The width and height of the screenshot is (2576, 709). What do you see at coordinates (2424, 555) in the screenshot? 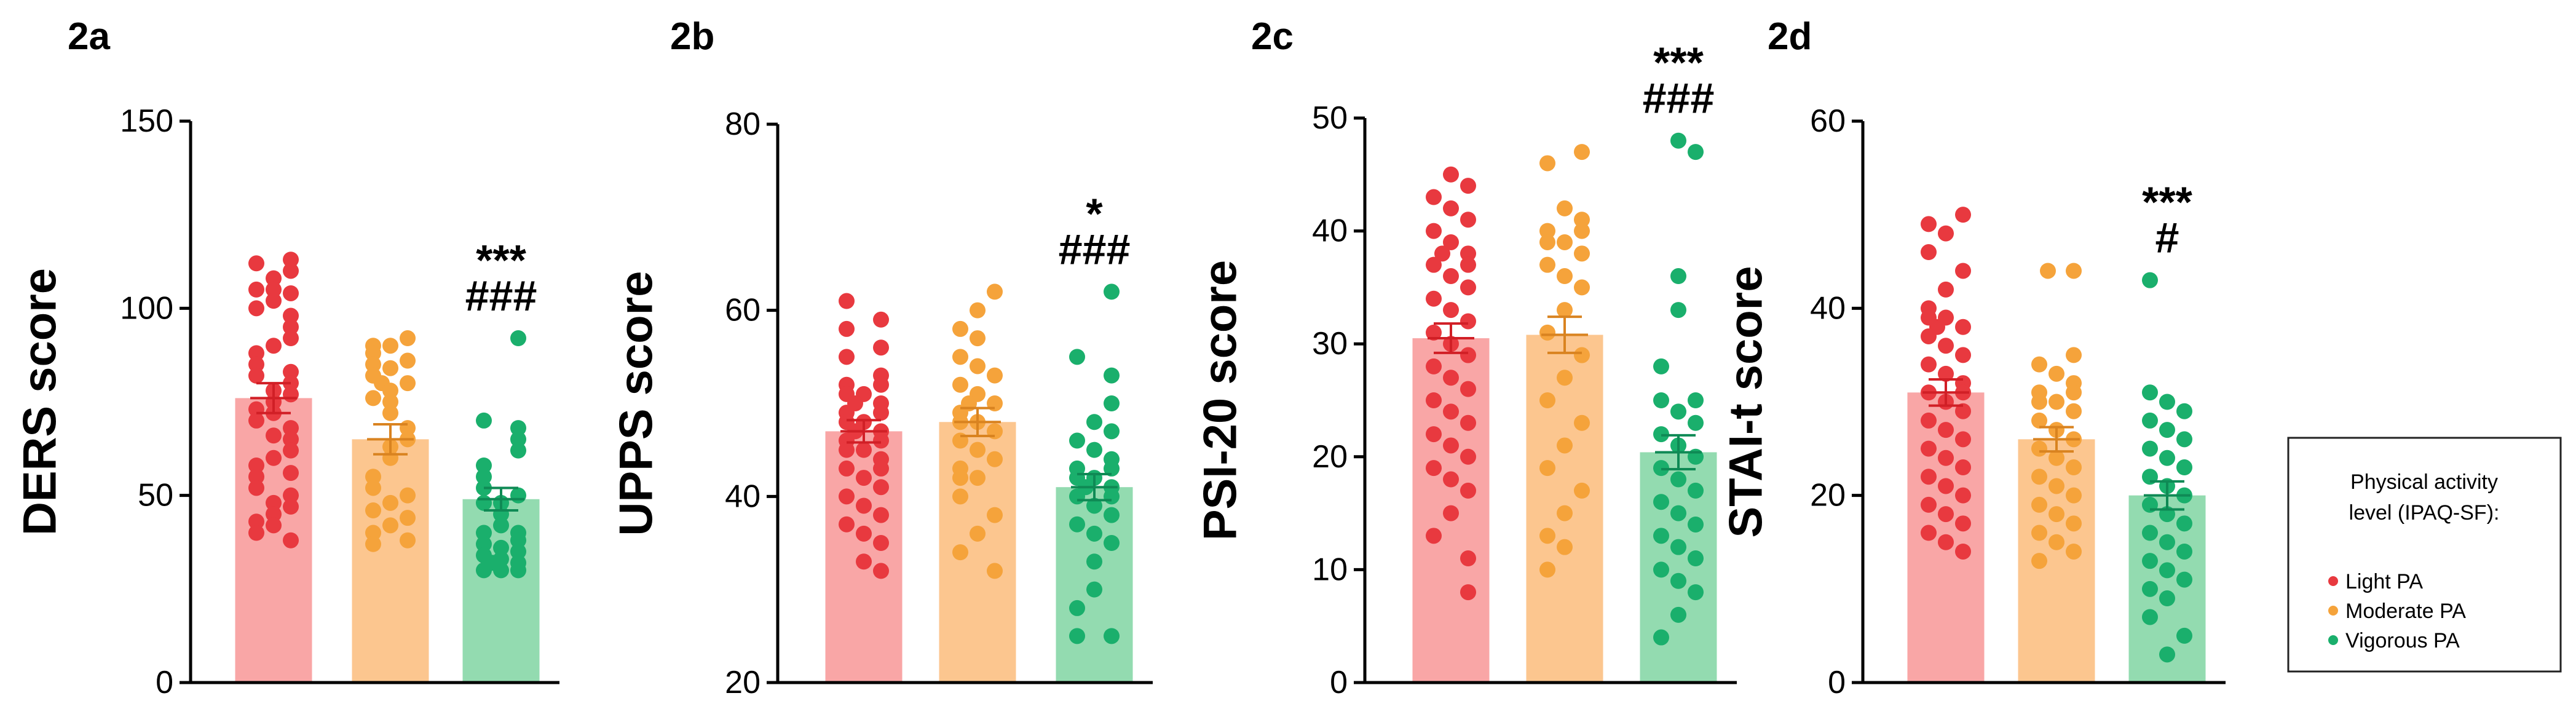
I see `legend-box` at bounding box center [2424, 555].